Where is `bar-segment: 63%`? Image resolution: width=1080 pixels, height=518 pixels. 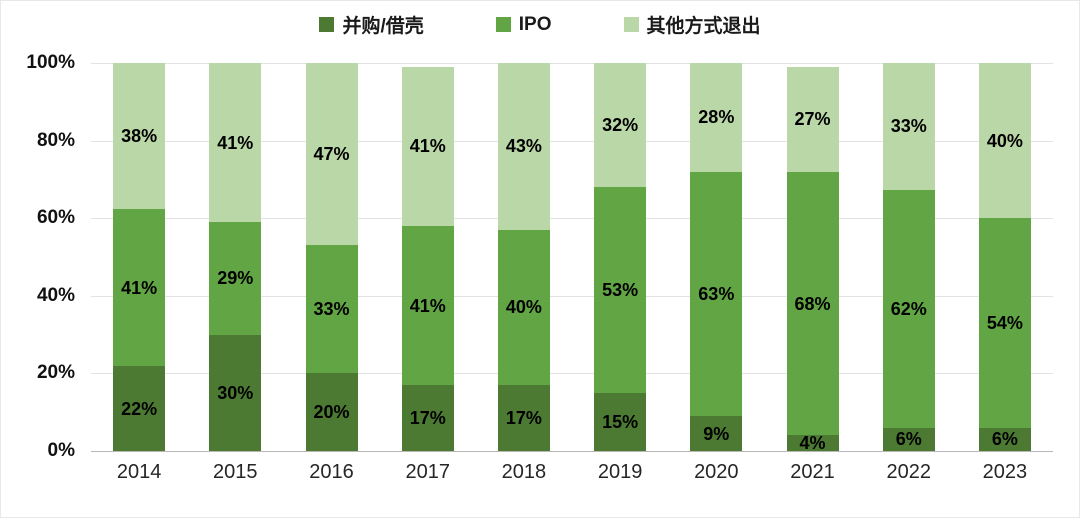
bar-segment: 63% is located at coordinates (716, 294).